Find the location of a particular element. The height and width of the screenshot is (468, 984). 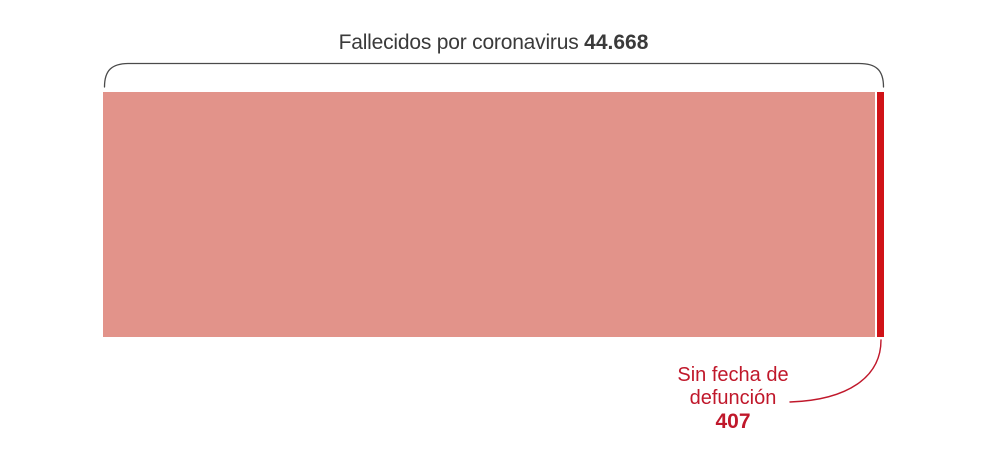

annotation-value: 407 is located at coordinates (733, 421).